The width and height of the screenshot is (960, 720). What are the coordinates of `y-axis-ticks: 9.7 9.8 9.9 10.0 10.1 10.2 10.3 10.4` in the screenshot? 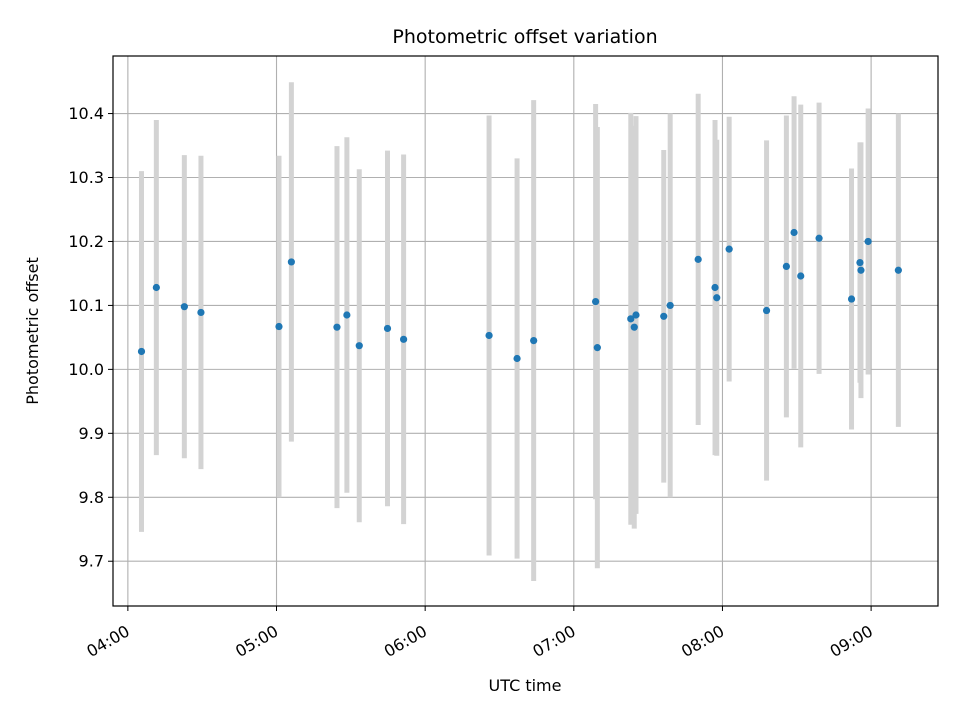 It's located at (90, 337).